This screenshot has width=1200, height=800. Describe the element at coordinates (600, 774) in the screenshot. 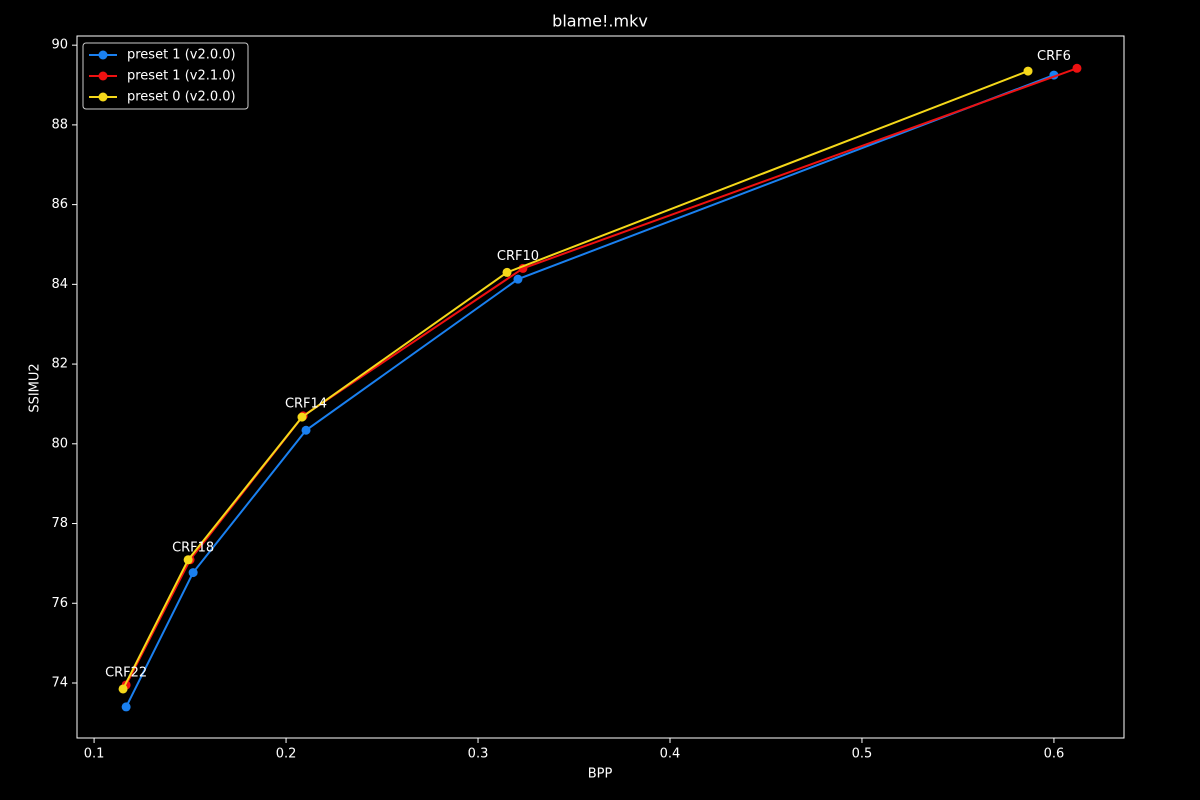

I see `x-axis-label: BPP` at that location.